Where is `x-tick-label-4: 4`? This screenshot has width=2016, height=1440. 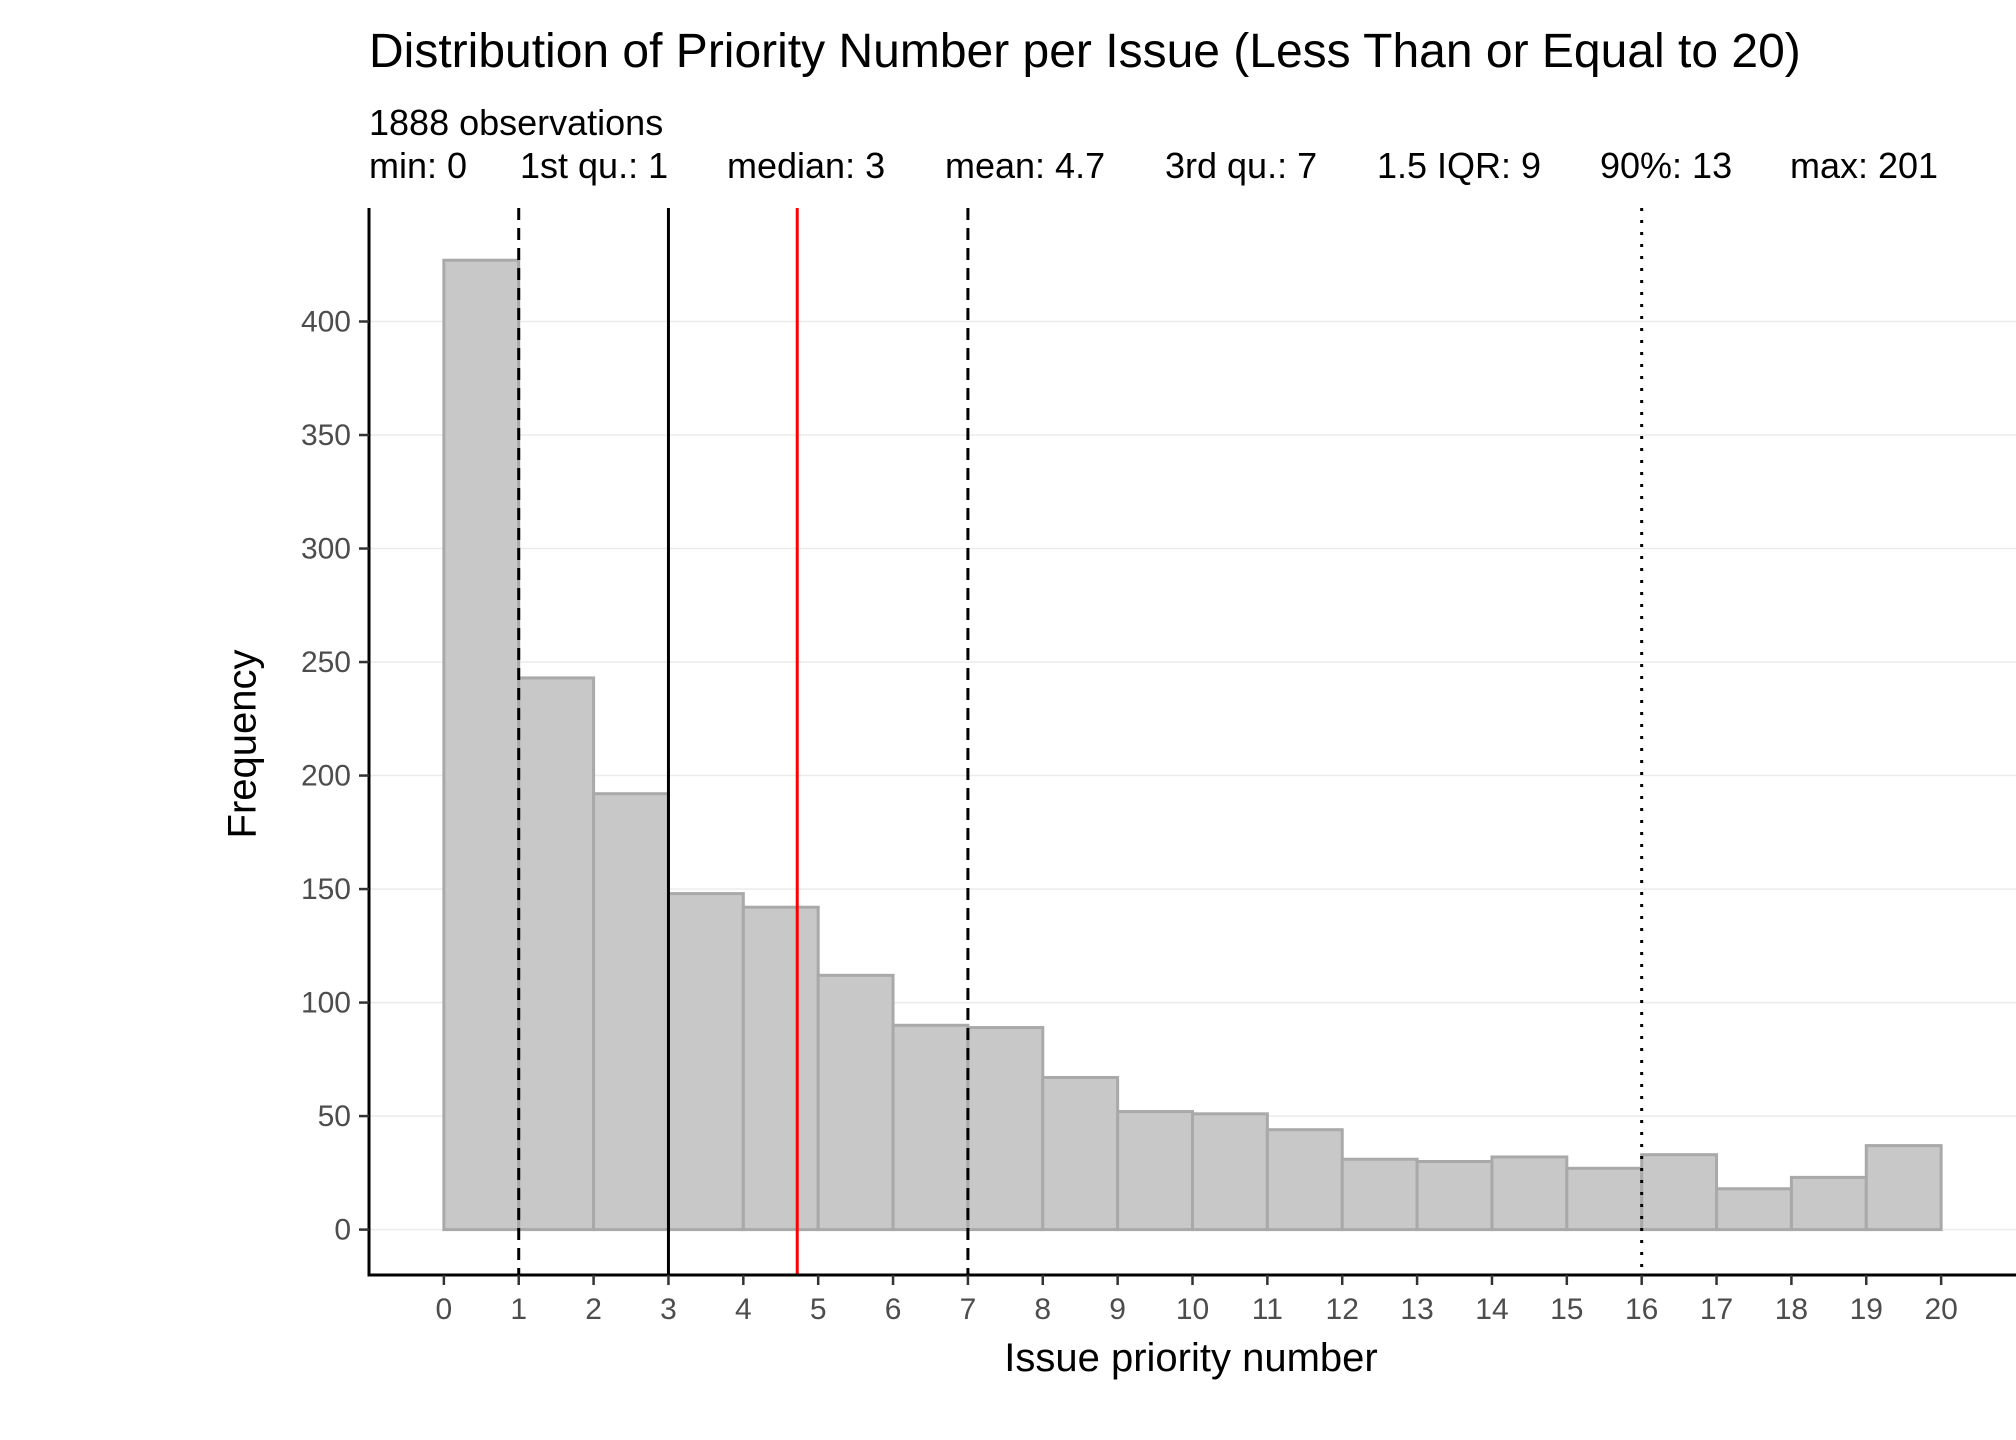 x-tick-label-4: 4 is located at coordinates (743, 1309).